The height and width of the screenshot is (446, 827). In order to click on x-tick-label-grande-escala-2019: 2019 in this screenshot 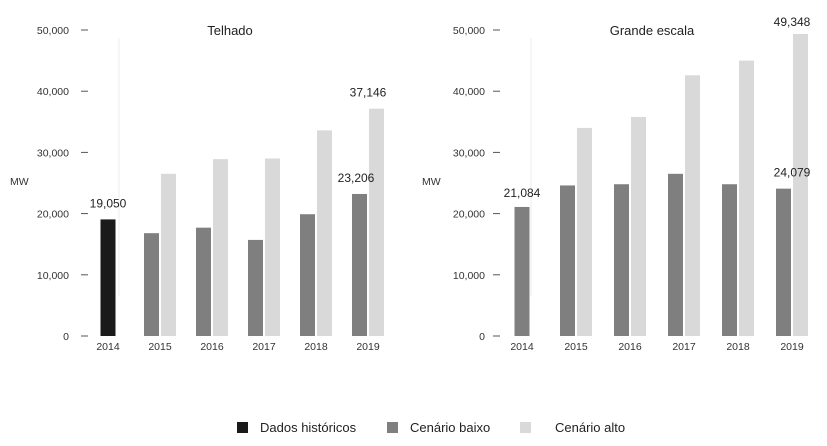, I will do `click(792, 347)`.